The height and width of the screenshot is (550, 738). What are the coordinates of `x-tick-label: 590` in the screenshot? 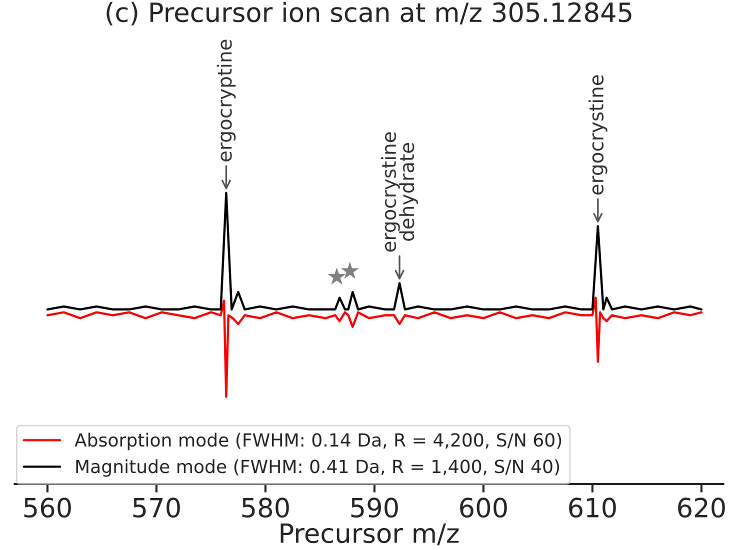 It's located at (374, 508).